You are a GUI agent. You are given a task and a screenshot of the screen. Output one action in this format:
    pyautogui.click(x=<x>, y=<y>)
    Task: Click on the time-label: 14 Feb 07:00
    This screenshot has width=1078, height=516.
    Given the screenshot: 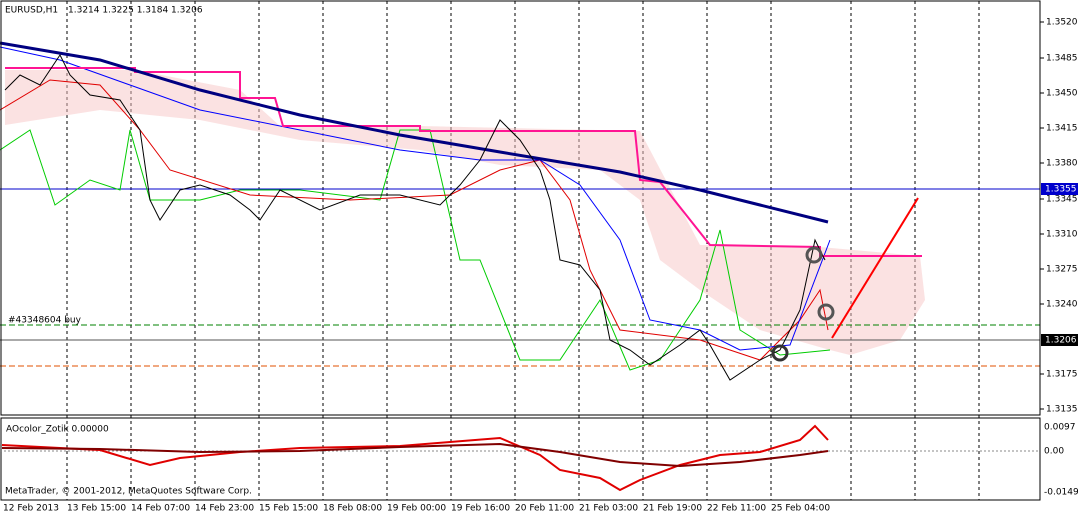 What is the action you would take?
    pyautogui.click(x=160, y=509)
    